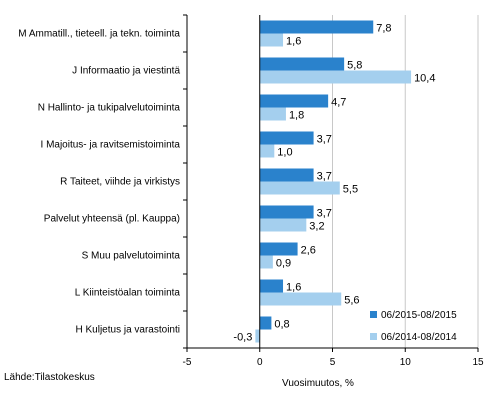 Image resolution: width=491 pixels, height=402 pixels. I want to click on tick-labels: -5 0 5 10 15, so click(333, 362).